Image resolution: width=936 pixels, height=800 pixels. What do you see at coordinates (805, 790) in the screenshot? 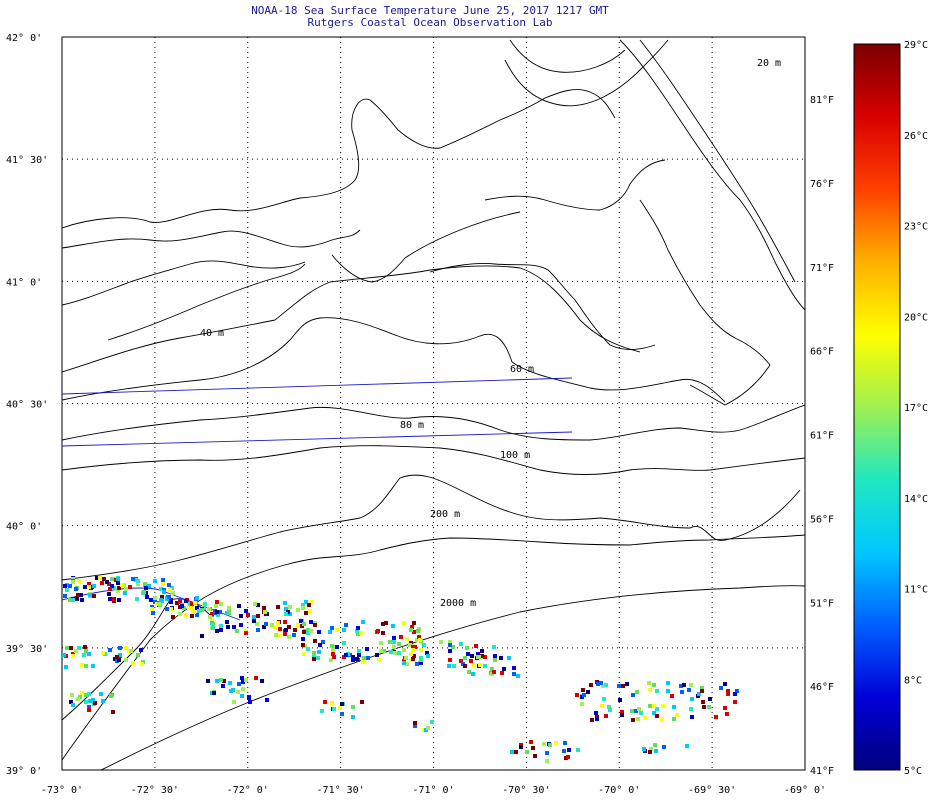
I see `lon-tick-label: -69° 0'` at bounding box center [805, 790].